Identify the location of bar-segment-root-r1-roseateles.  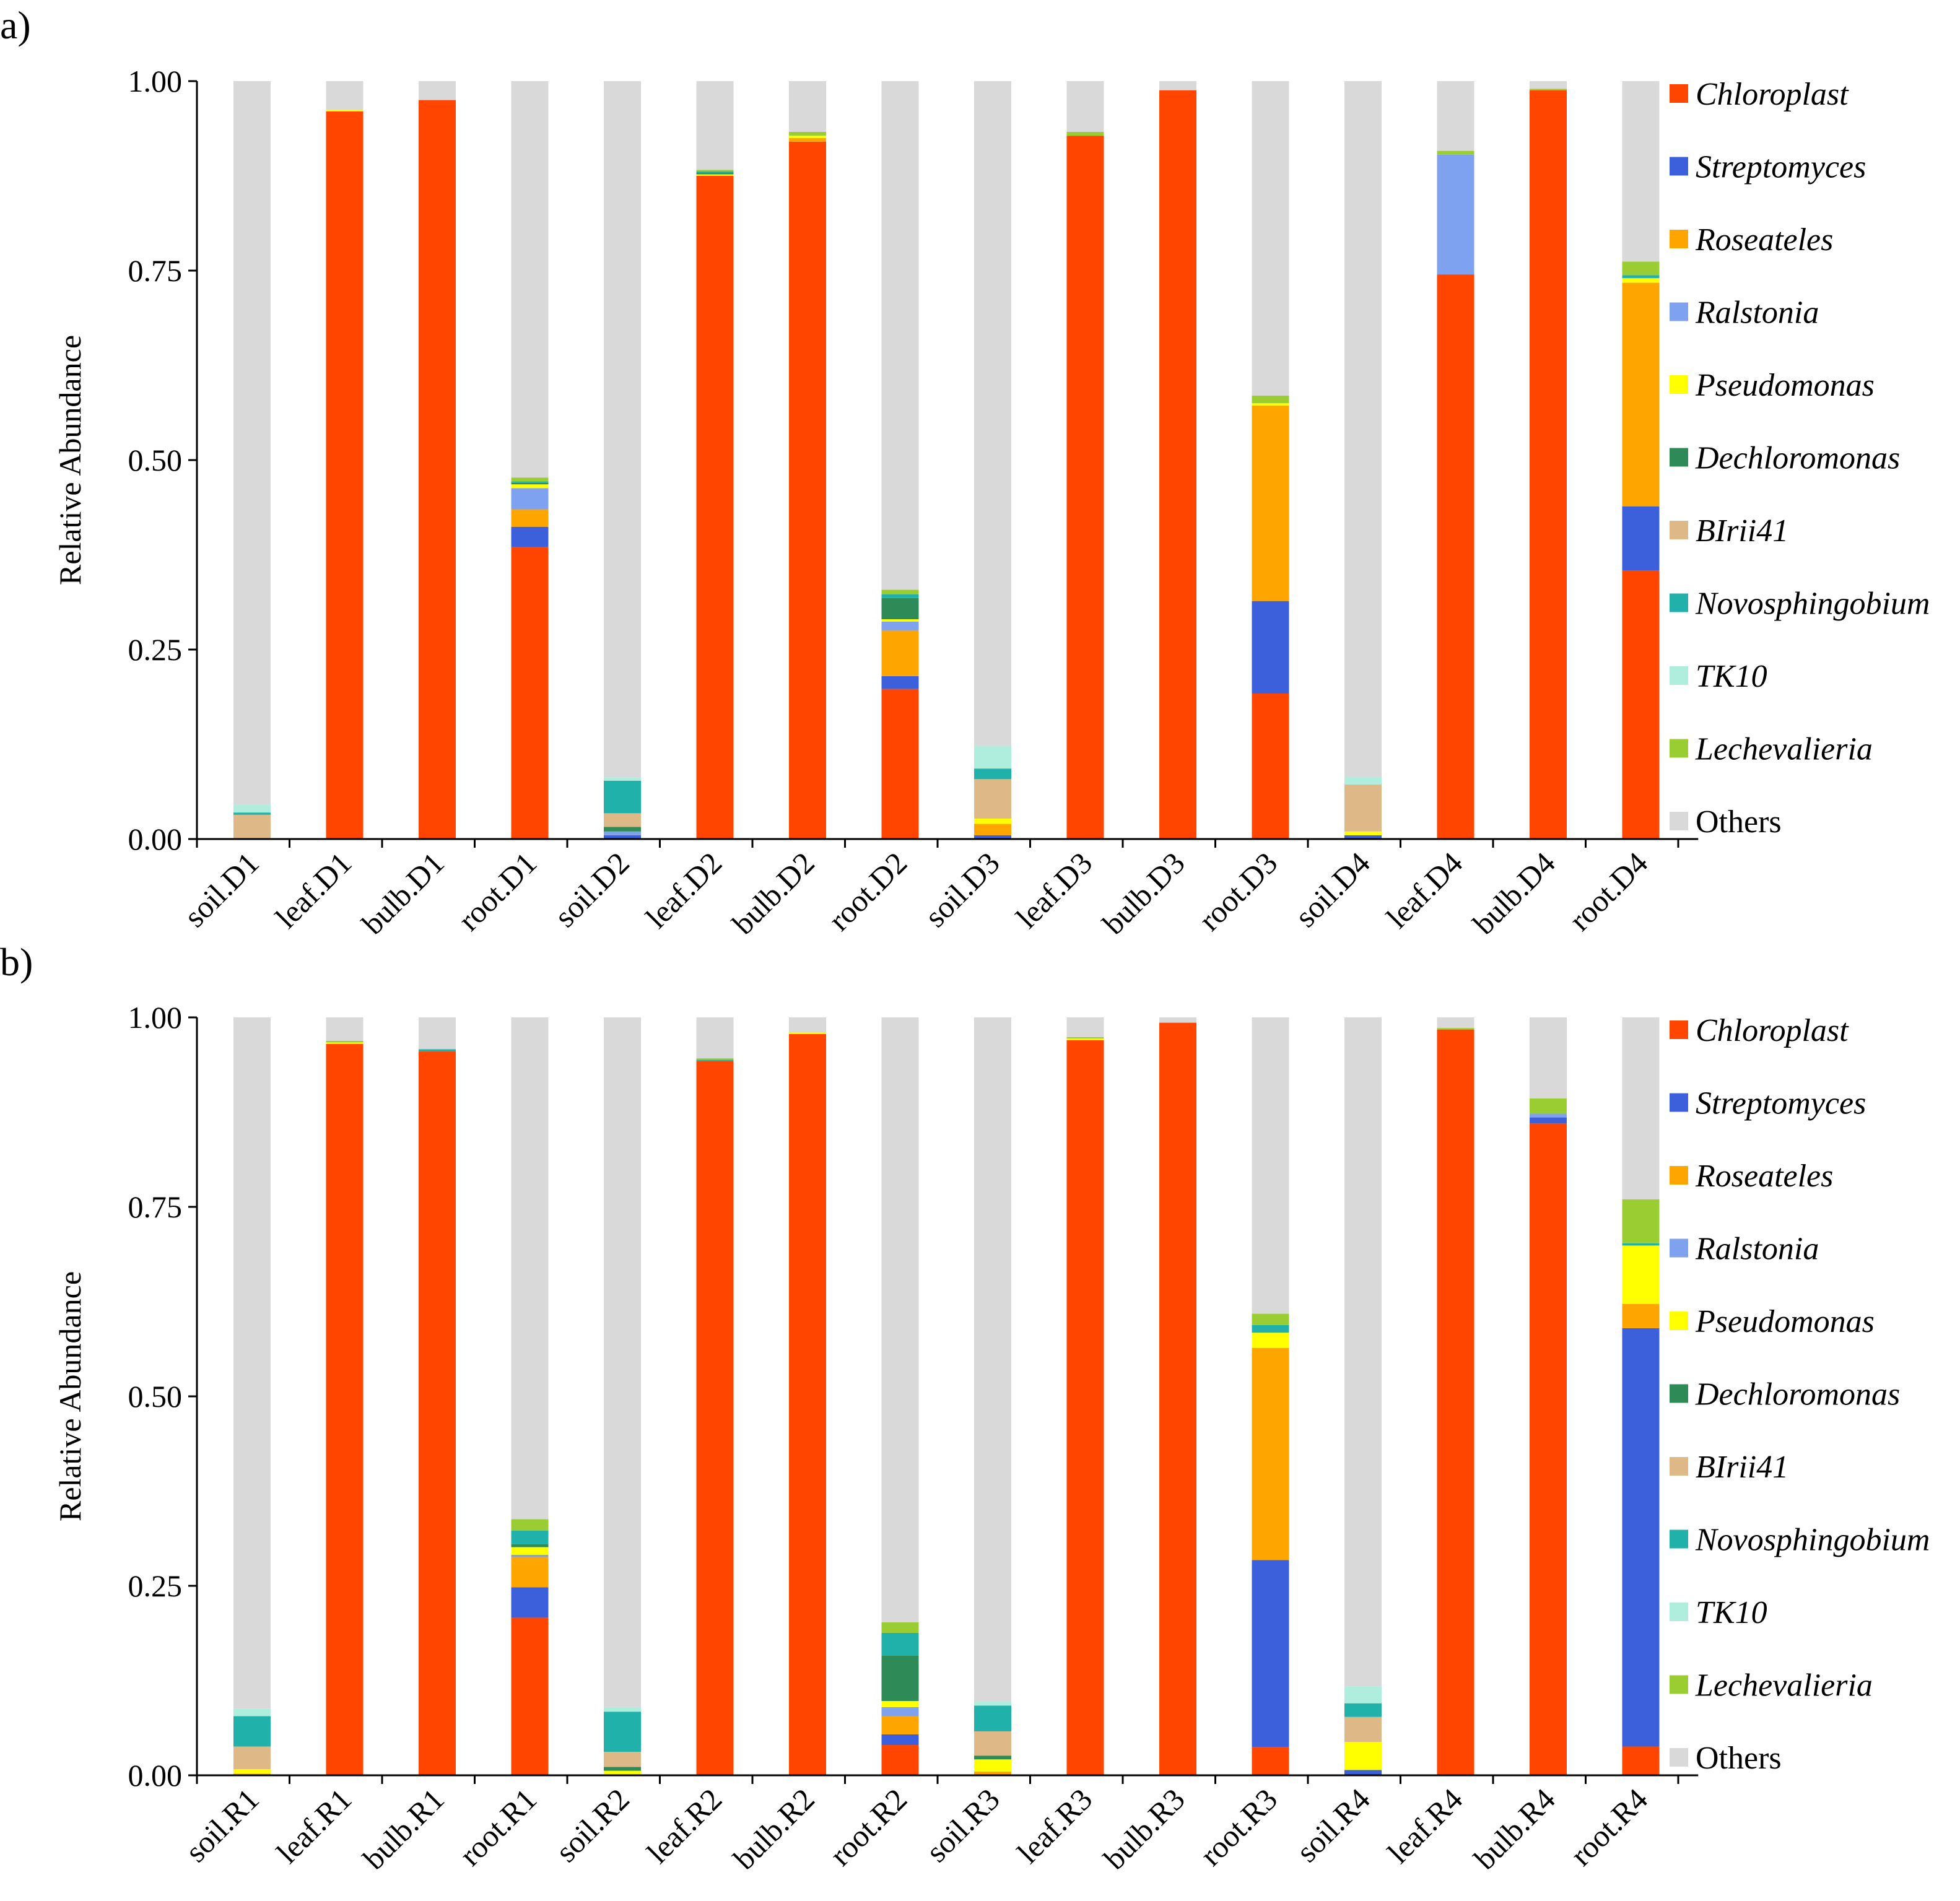
(530, 1572).